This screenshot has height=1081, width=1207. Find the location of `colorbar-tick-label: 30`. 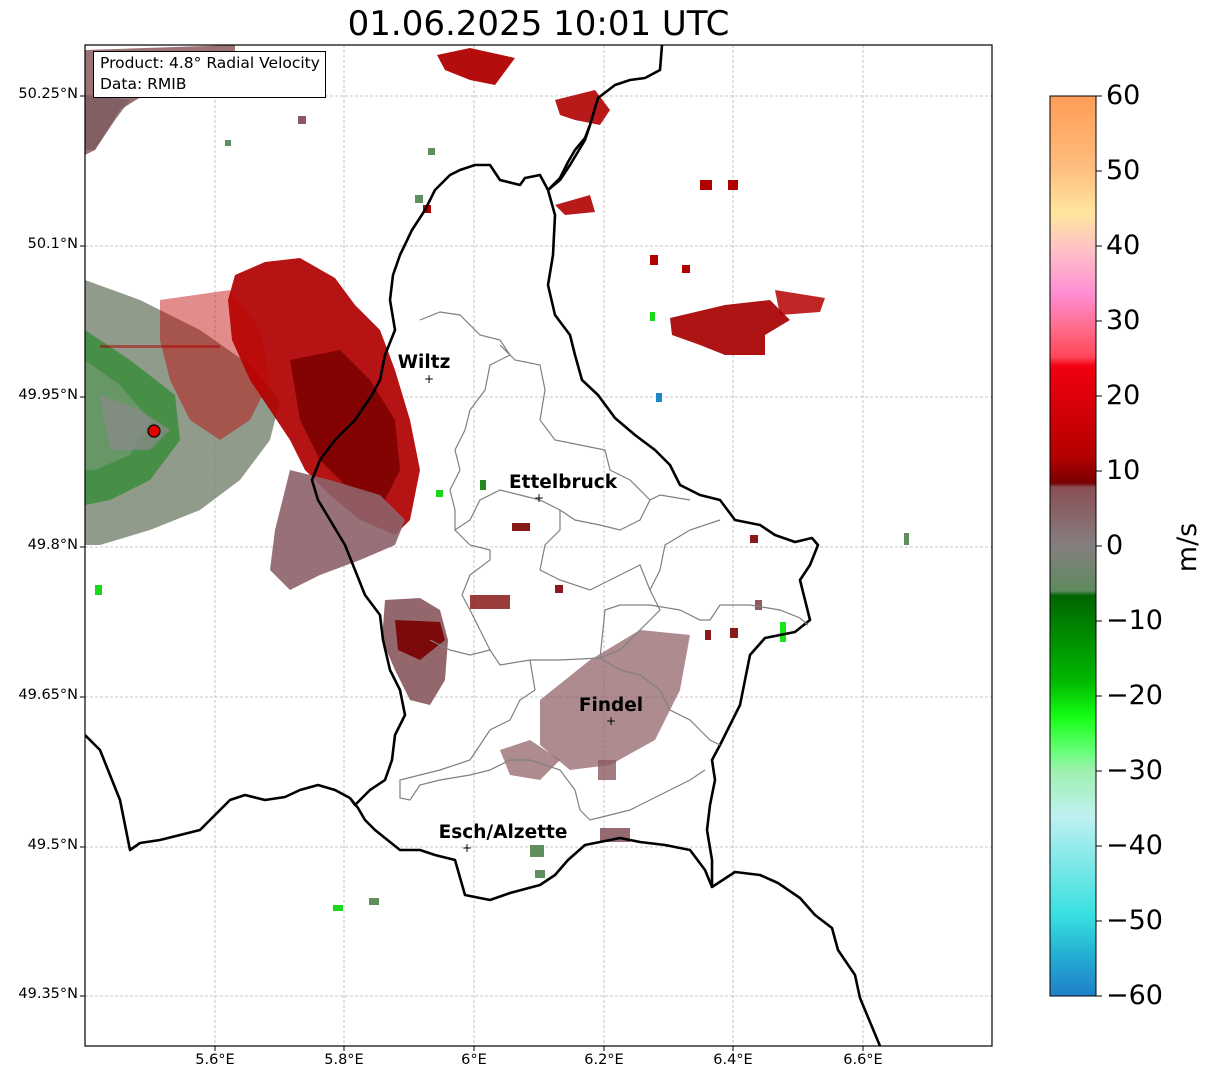

colorbar-tick-label: 30 is located at coordinates (1123, 320).